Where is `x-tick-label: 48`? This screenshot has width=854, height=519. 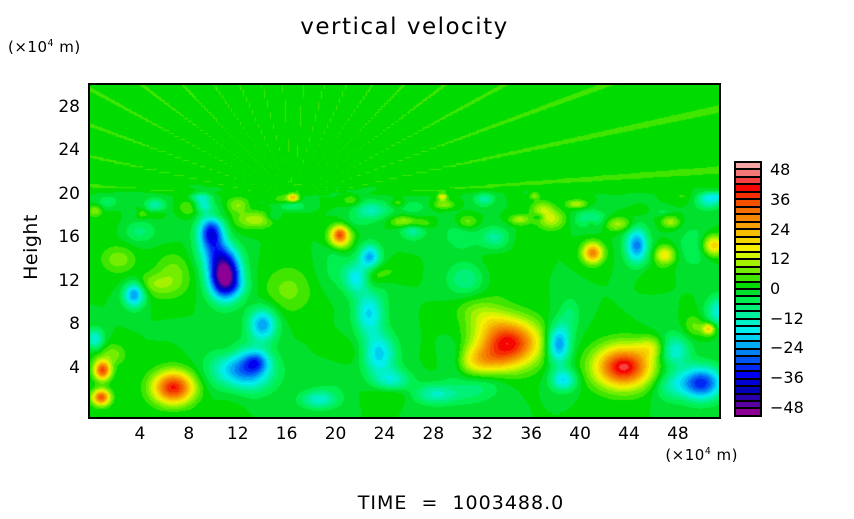
x-tick-label: 48 is located at coordinates (678, 434).